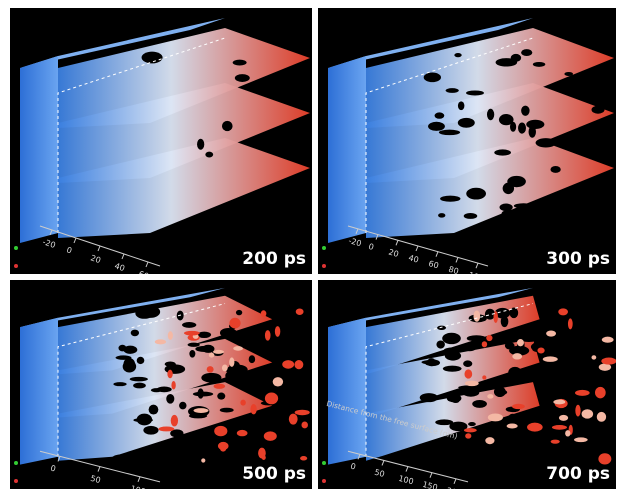 The width and height of the screenshot is (619, 493). Describe the element at coordinates (48, 243) in the screenshot. I see `tick-label: -20` at that location.